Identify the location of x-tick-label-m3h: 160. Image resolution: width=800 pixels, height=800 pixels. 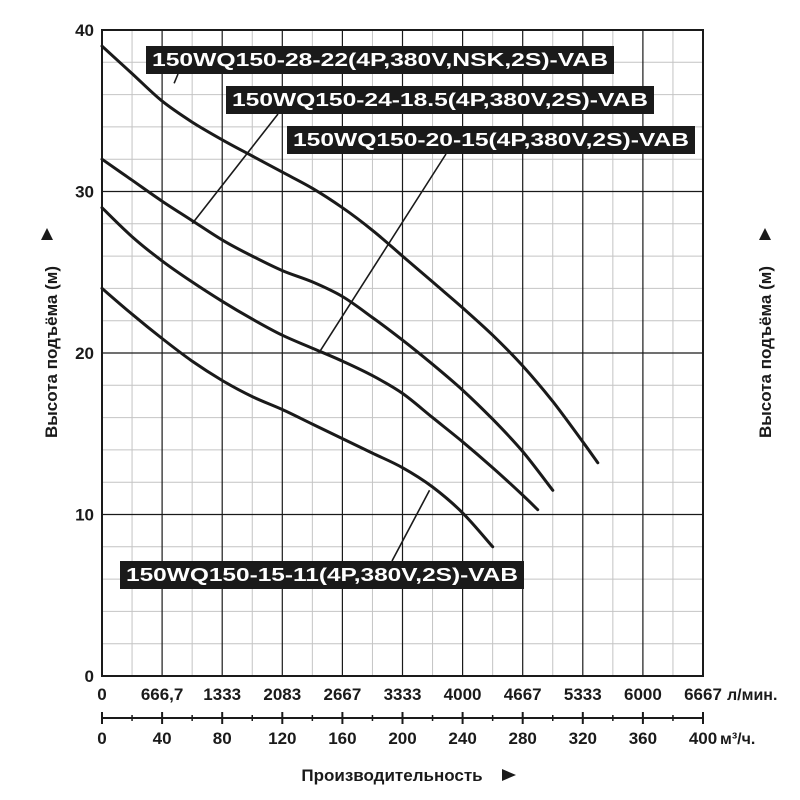
(342, 738).